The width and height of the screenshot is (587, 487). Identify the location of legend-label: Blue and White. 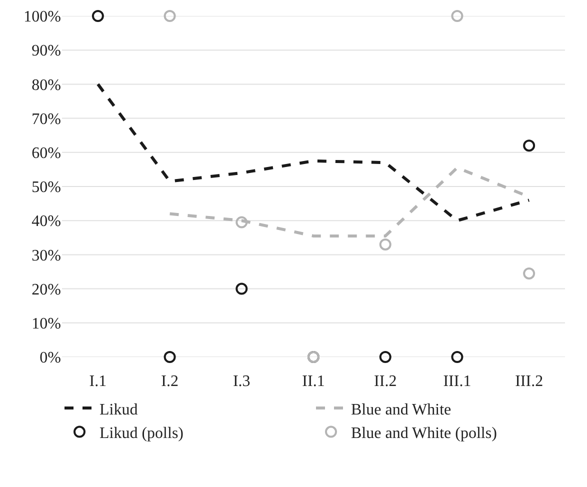
(401, 409).